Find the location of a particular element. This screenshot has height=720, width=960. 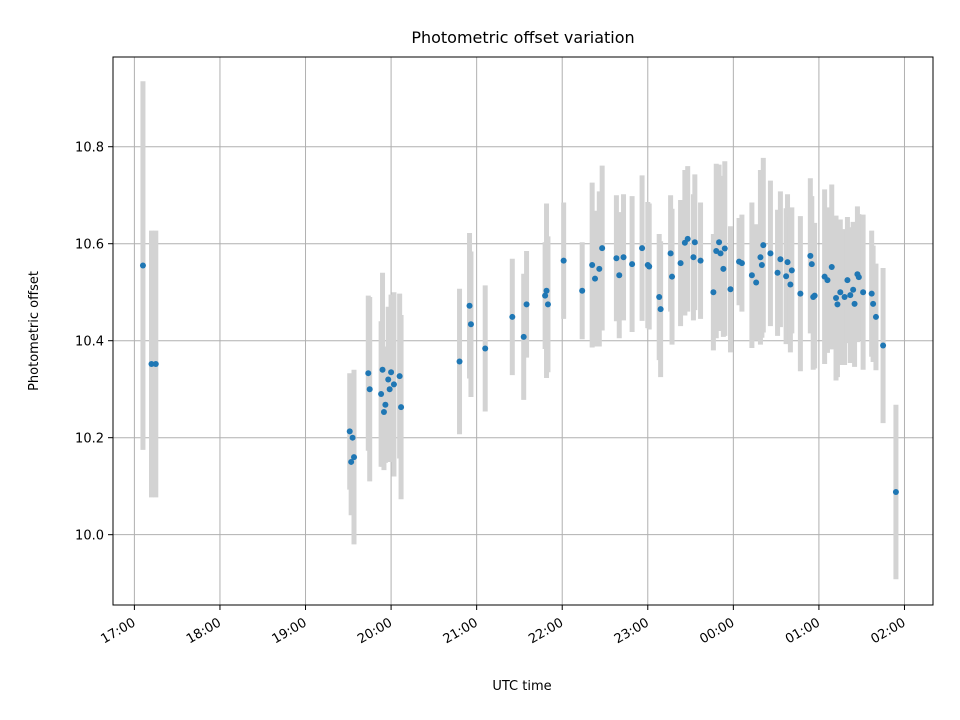

y-axis-label: Photometric offset is located at coordinates (34, 331).